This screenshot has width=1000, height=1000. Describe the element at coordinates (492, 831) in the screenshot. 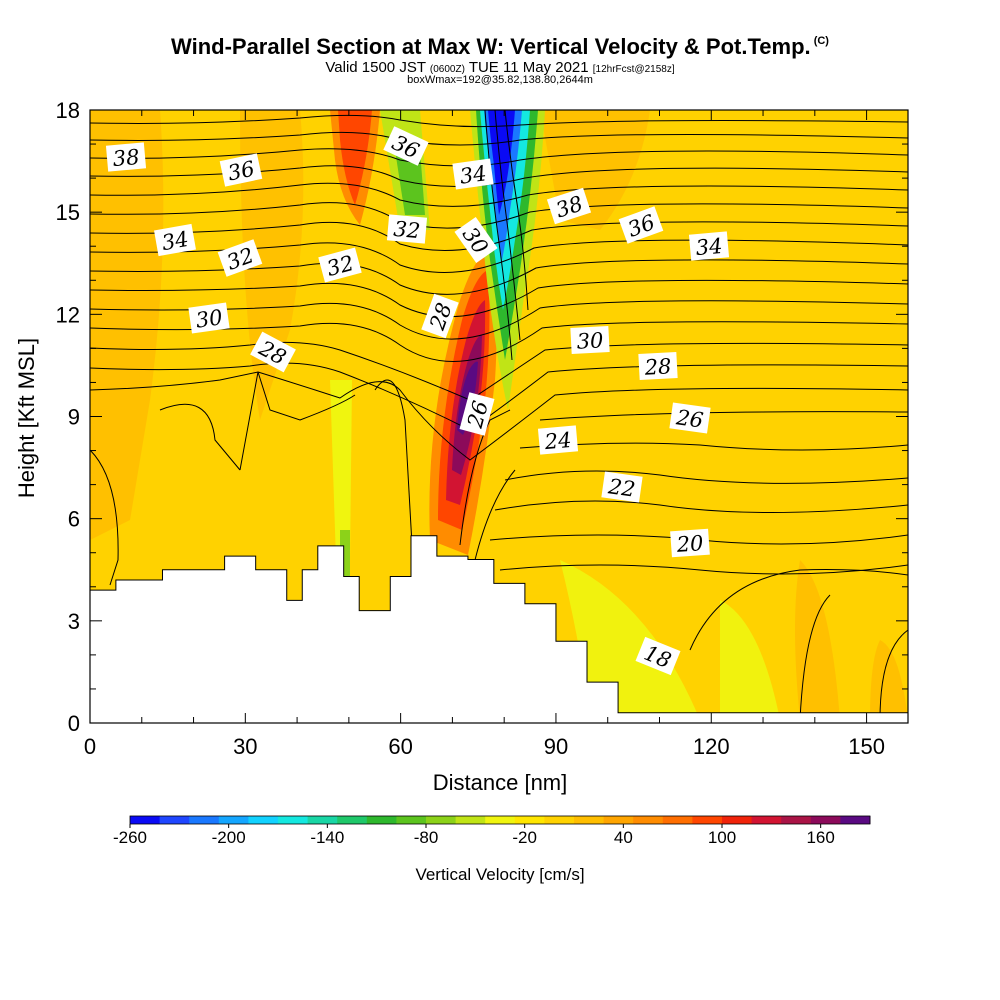

I see `colorbar: -260 -200 -140 -80 -20 40 100 160` at that location.